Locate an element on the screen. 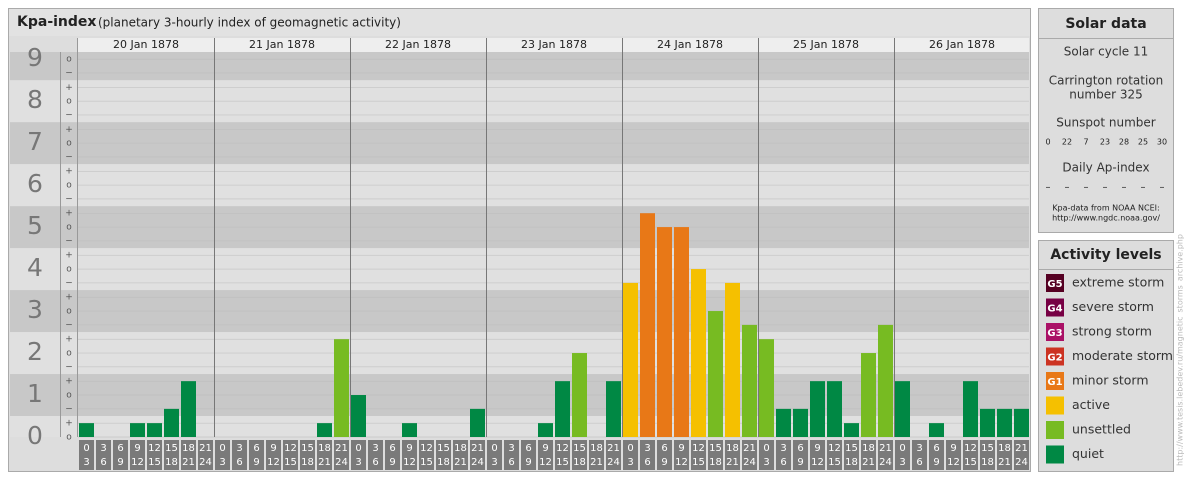  slot-label: 0 is located at coordinates (630, 448).